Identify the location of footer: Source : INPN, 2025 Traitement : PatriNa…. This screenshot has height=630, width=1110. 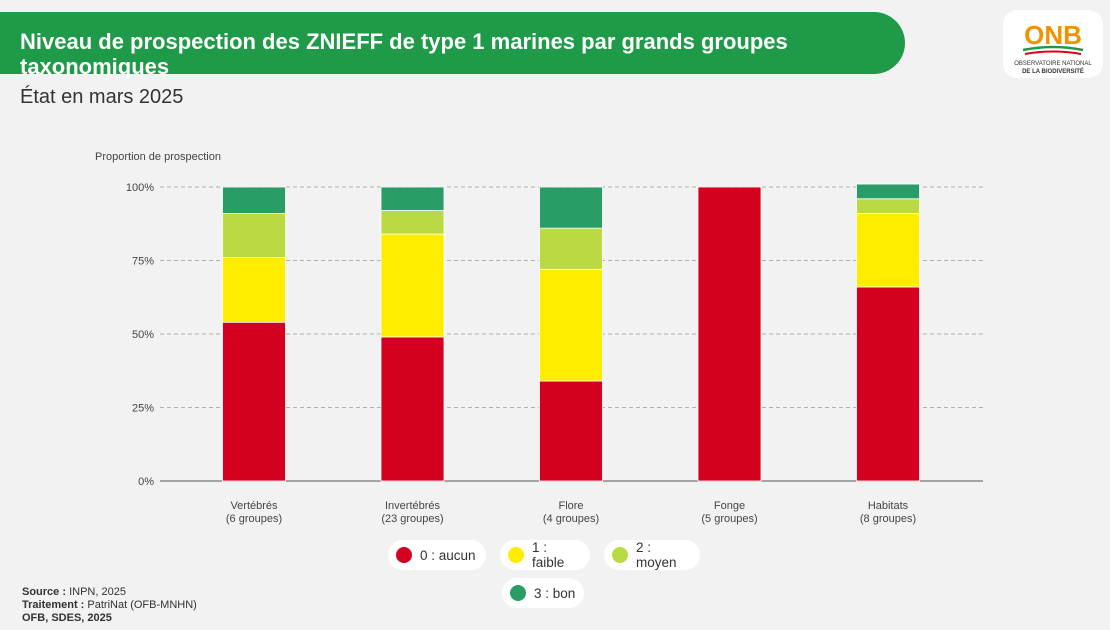
(109, 605).